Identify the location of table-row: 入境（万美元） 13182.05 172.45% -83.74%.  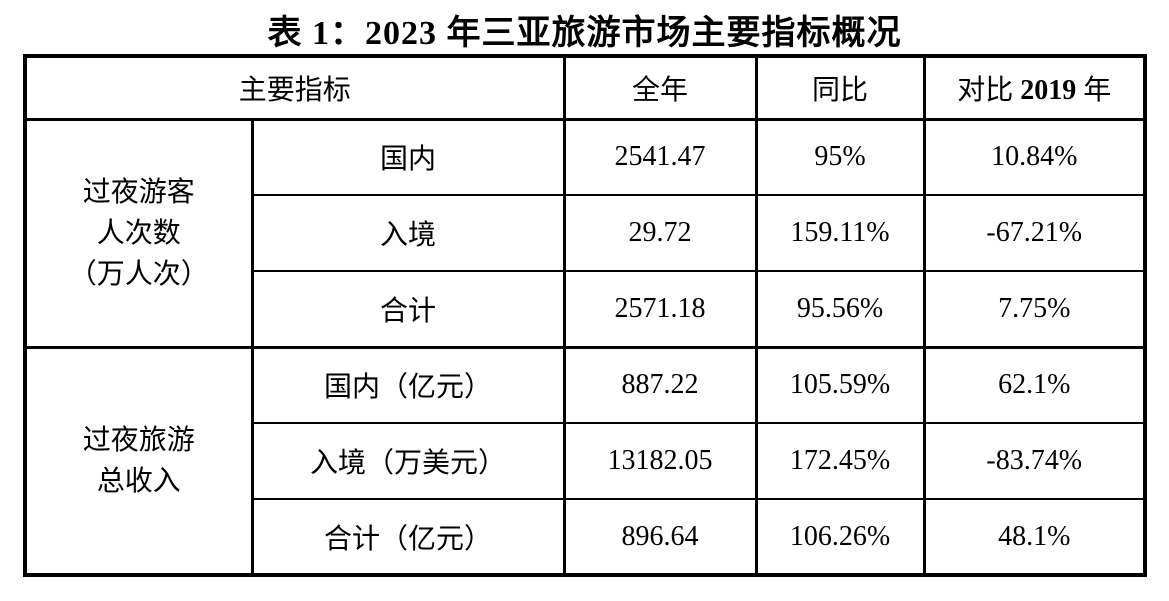
(586, 461).